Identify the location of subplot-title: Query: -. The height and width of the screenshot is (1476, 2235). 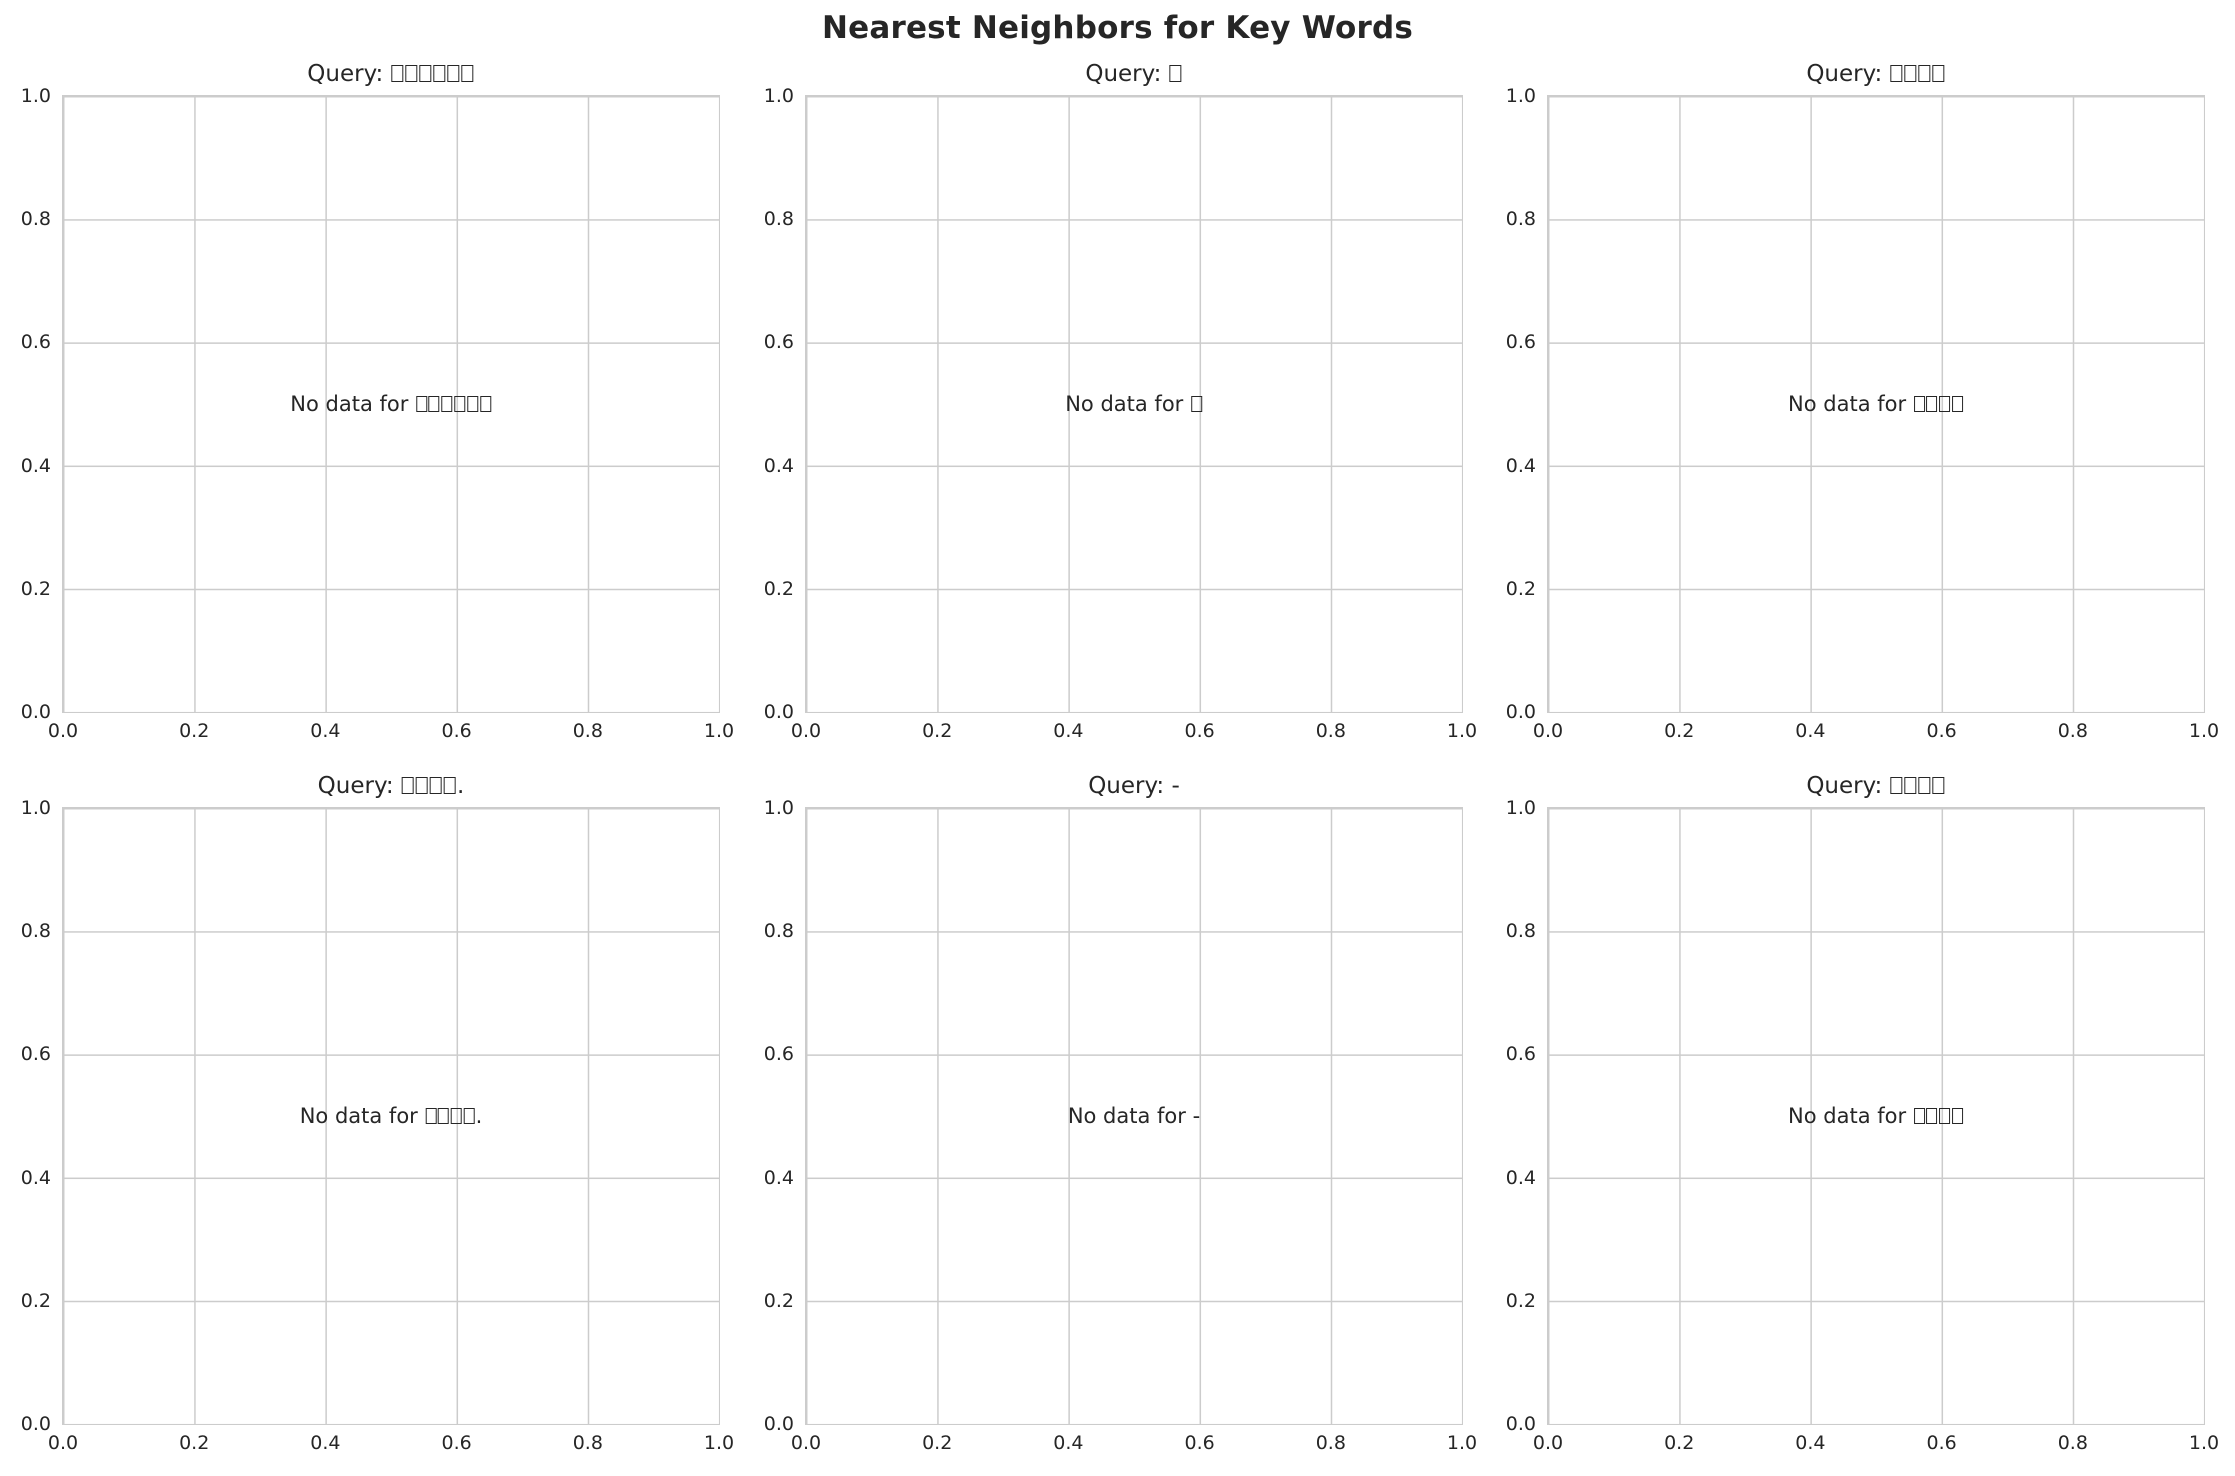
(1134, 786).